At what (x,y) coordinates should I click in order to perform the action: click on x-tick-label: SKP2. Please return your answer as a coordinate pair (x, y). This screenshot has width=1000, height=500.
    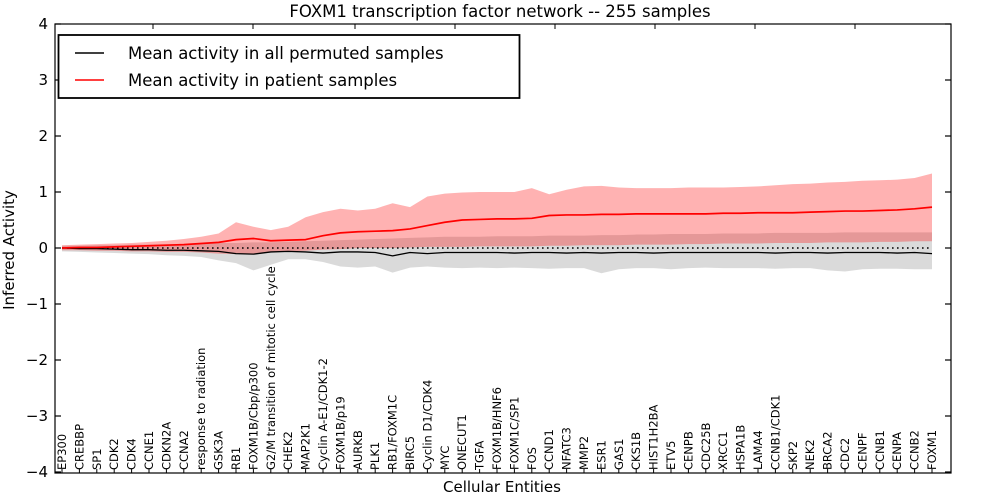
    Looking at the image, I should click on (793, 455).